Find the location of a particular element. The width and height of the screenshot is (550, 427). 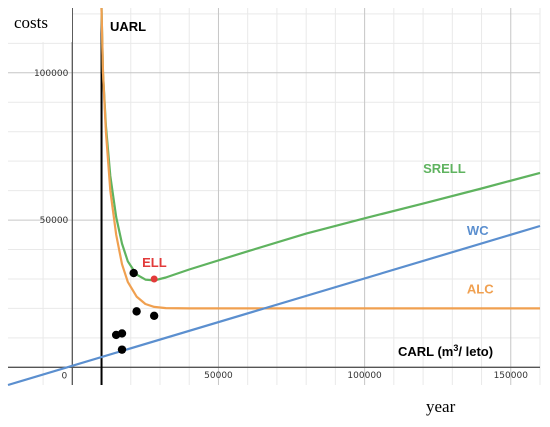

x-axis-label: year is located at coordinates (441, 406).